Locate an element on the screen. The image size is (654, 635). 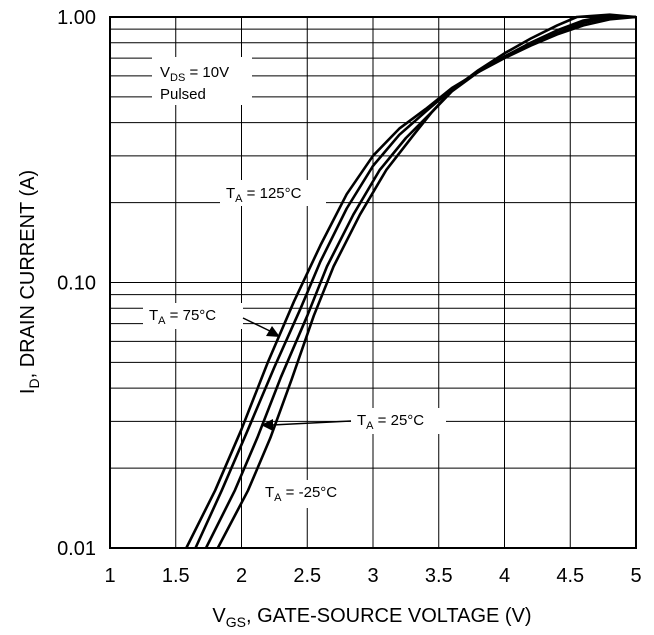
series-label-75c: TA = 75°C is located at coordinates (182, 317).